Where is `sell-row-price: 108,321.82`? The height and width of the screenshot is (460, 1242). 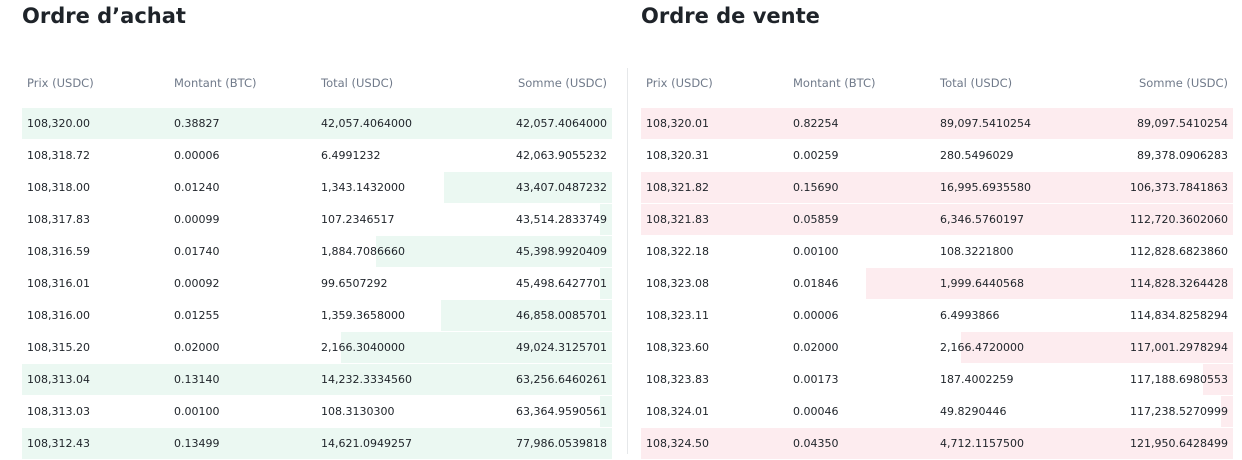 sell-row-price: 108,321.82 is located at coordinates (677, 187).